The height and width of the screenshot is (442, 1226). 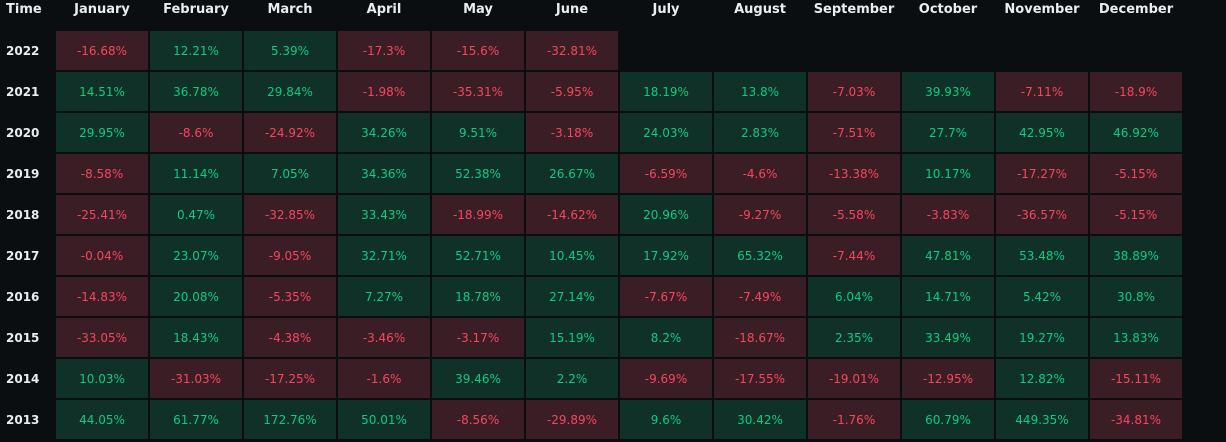 I want to click on return-cell: -3.18%, so click(x=572, y=132).